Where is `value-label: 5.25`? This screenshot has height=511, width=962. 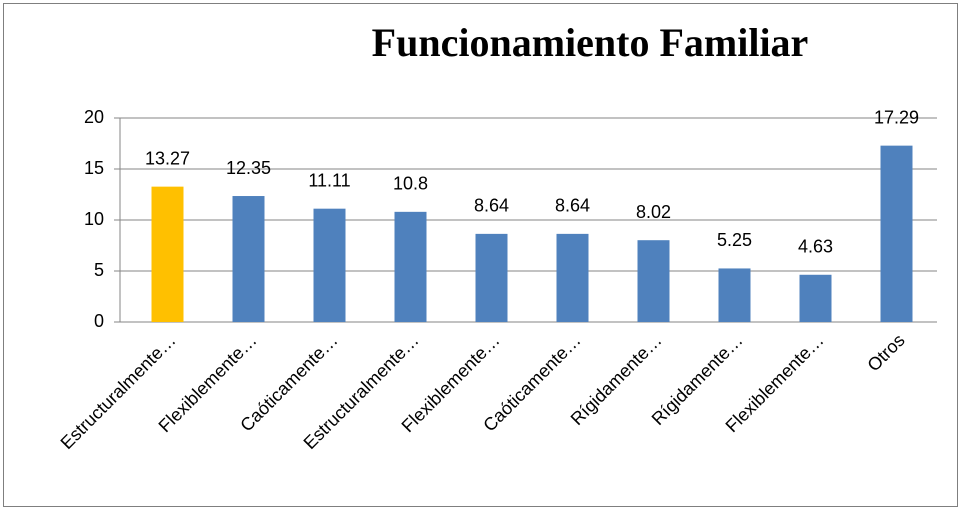
value-label: 5.25 is located at coordinates (734, 240).